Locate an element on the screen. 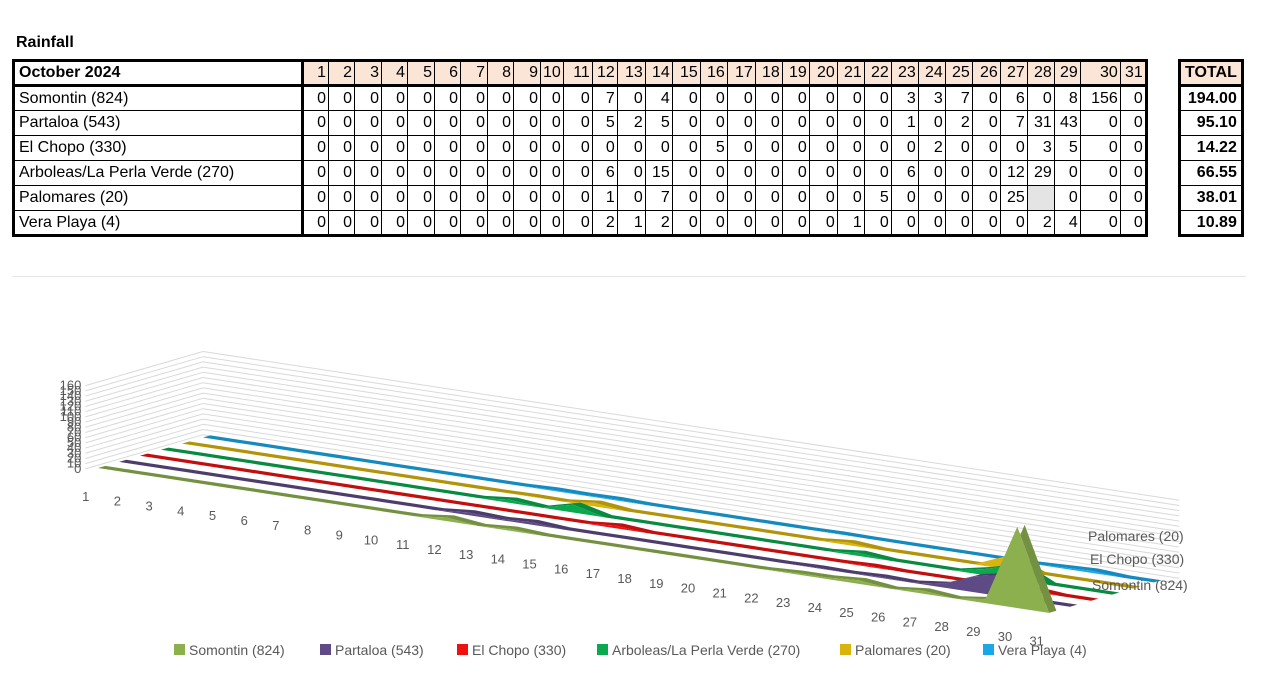 Image resolution: width=1280 pixels, height=680 pixels. x-tick-label: 12 is located at coordinates (434, 549).